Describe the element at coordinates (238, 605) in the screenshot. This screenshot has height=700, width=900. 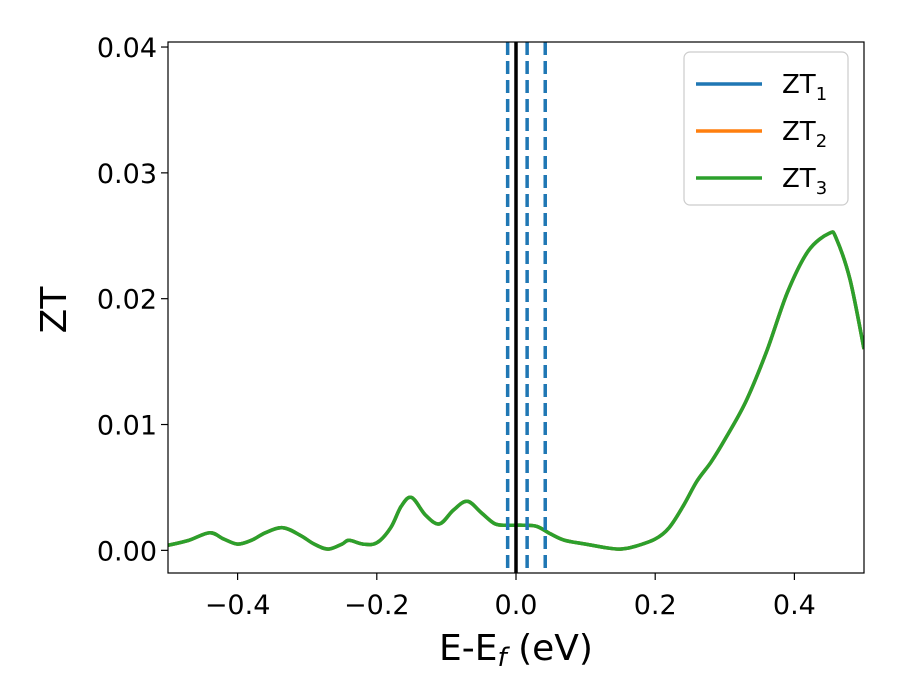
I see `x-tick-label: −0.4` at that location.